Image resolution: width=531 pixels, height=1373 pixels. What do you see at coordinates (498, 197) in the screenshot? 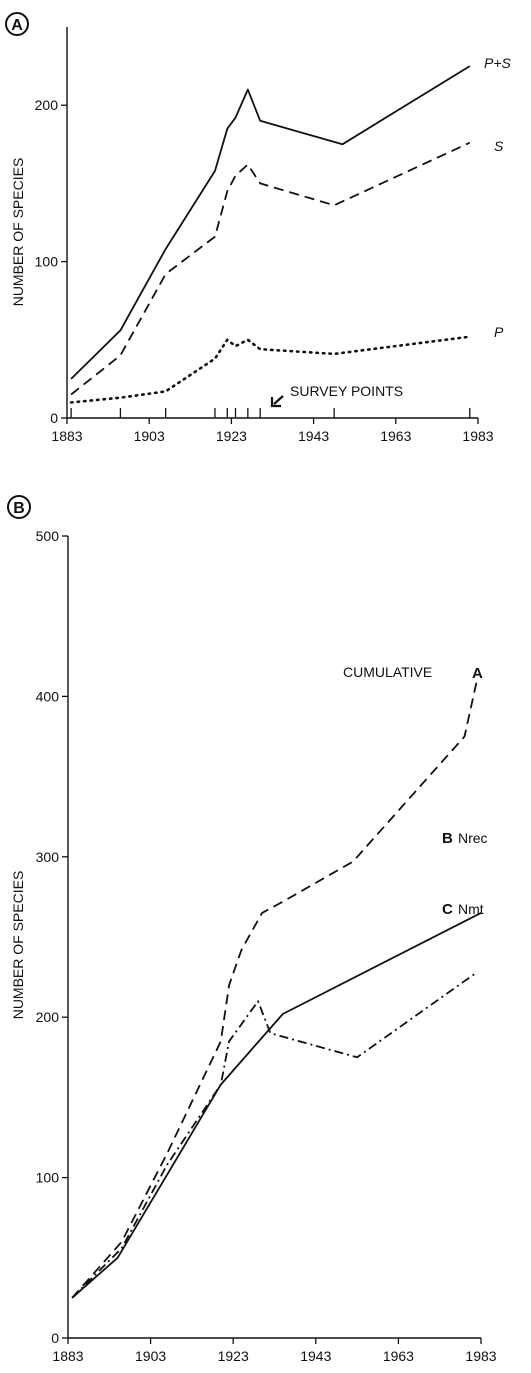
I see `panel-a-series-labels: P+S S P` at bounding box center [498, 197].